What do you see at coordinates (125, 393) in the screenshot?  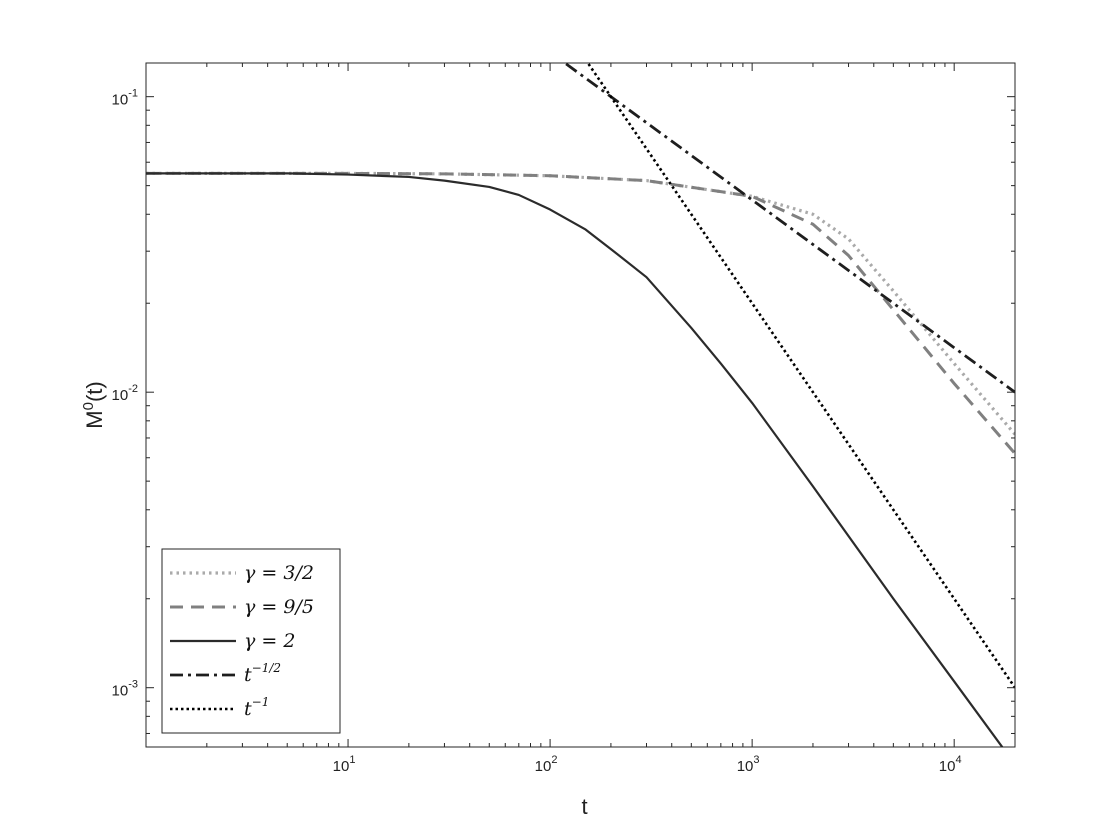 I see `y-tick-label: 10⁻²` at bounding box center [125, 393].